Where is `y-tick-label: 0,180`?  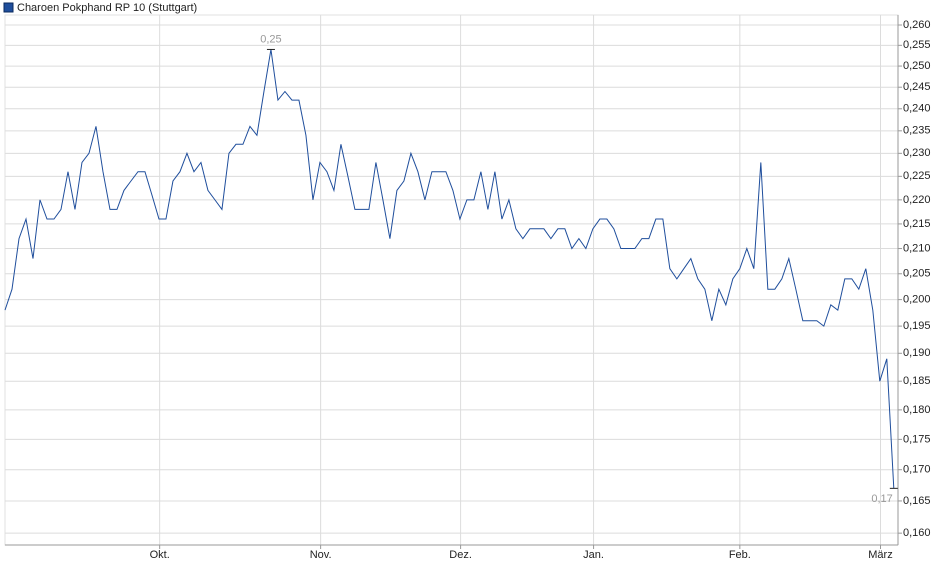 y-tick-label: 0,180 is located at coordinates (917, 410).